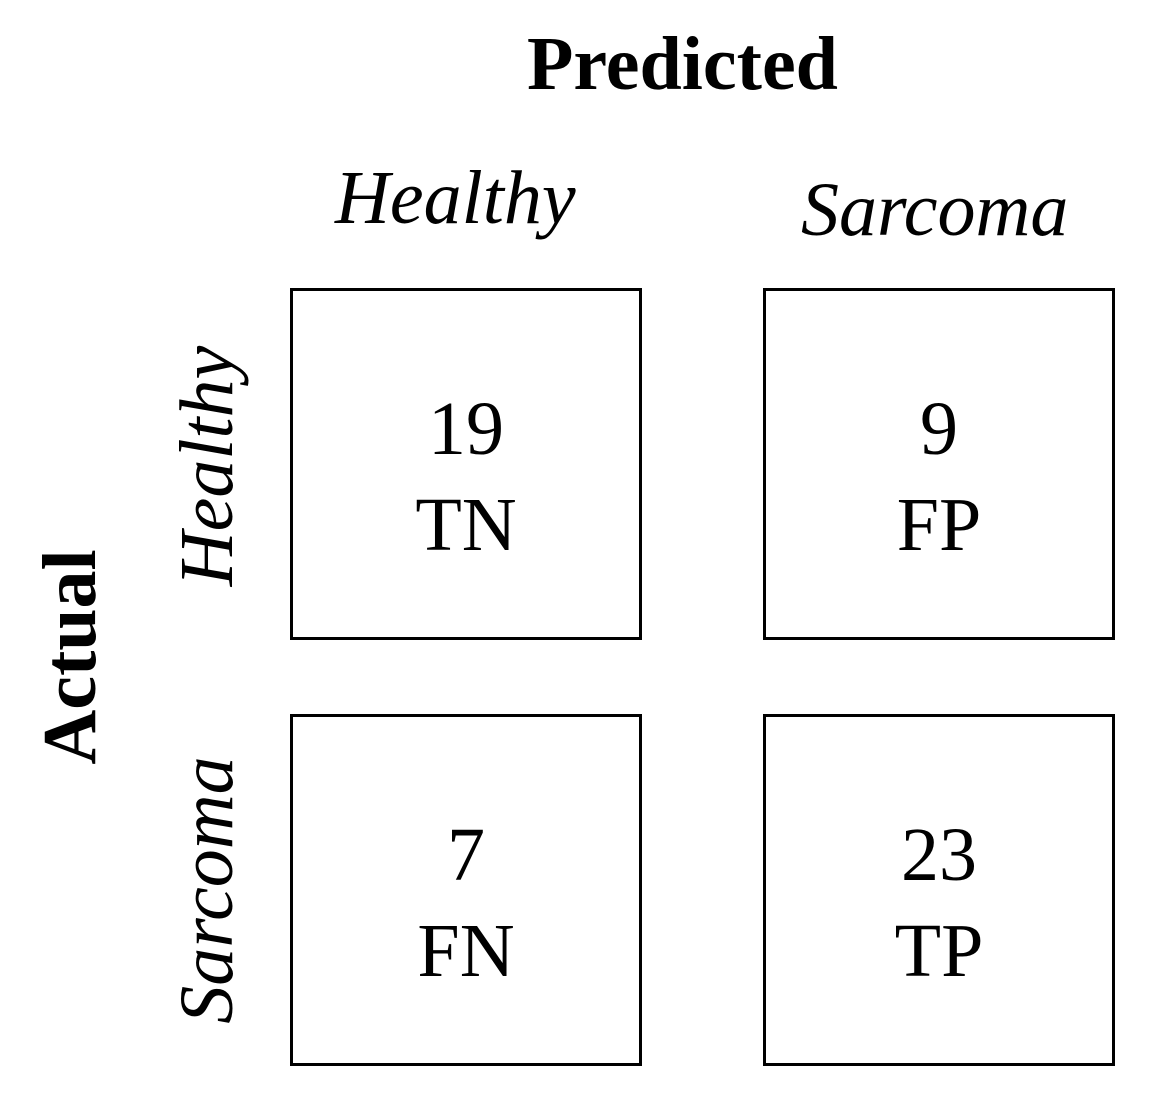  I want to click on cell-label: FN, so click(466, 951).